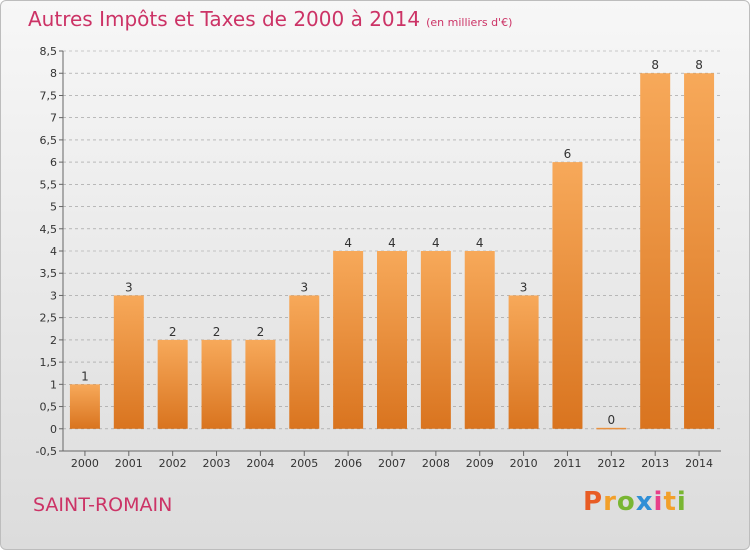 This screenshot has width=750, height=550. Describe the element at coordinates (392, 463) in the screenshot. I see `x-tick-label: 2007` at that location.